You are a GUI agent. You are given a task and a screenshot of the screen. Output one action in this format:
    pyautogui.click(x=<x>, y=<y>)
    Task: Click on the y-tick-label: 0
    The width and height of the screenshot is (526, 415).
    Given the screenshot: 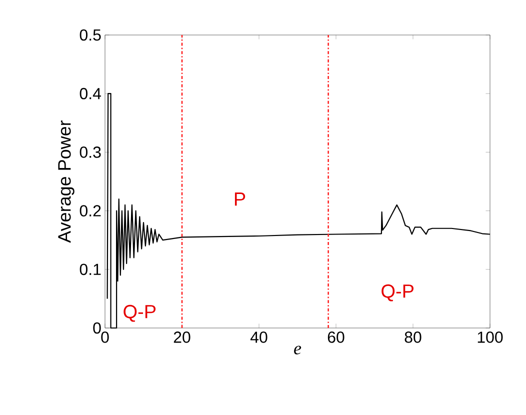 What is the action you would take?
    pyautogui.click(x=97, y=328)
    